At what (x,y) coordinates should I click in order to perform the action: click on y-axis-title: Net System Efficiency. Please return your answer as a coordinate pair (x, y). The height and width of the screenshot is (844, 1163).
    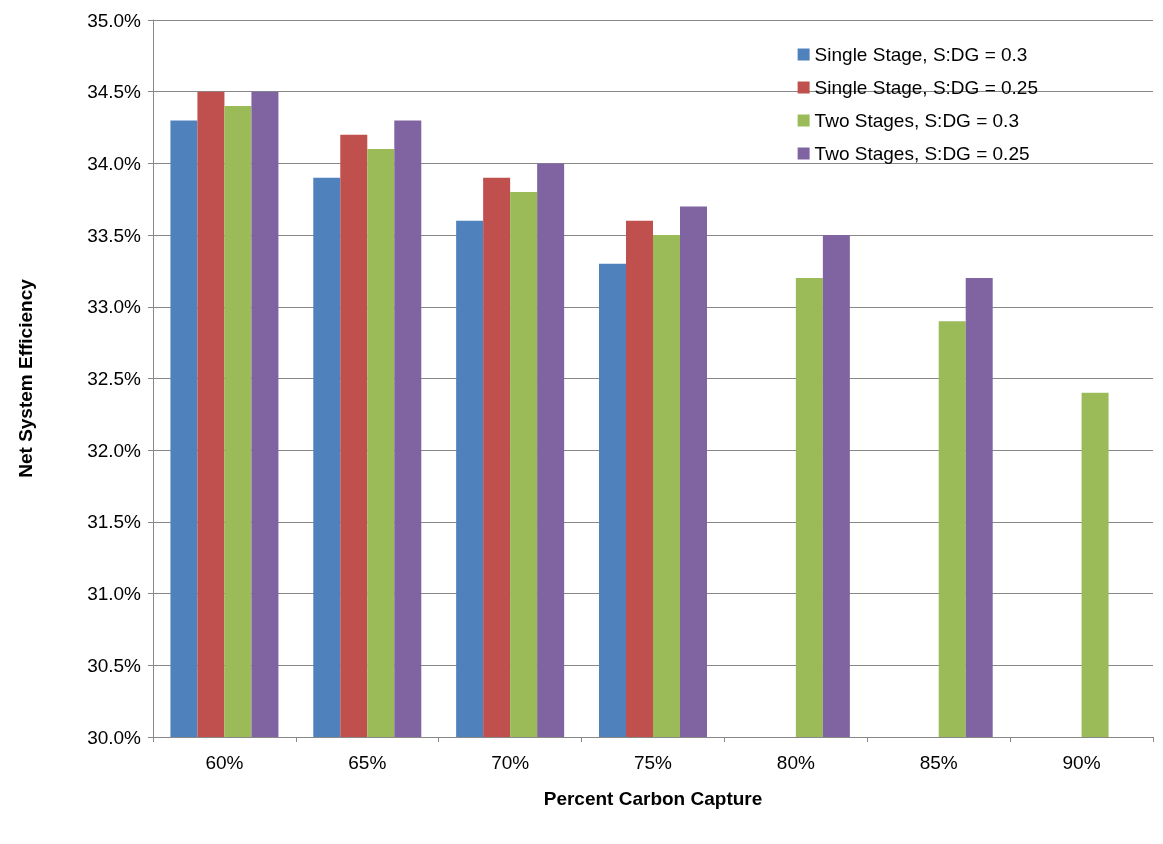
    Looking at the image, I should click on (25, 378).